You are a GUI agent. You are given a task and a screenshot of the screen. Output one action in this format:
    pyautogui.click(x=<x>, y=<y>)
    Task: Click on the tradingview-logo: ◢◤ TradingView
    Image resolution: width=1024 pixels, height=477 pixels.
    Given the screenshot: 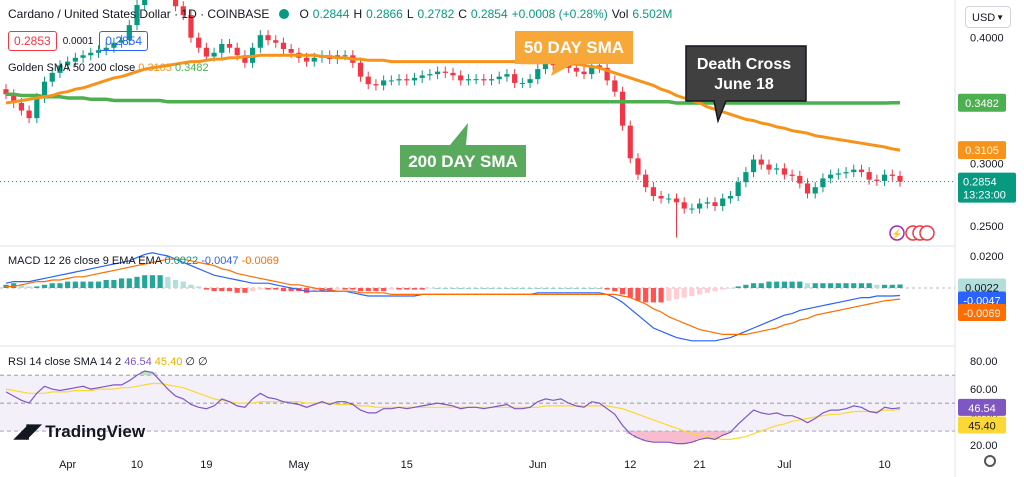 What is the action you would take?
    pyautogui.click(x=79, y=431)
    